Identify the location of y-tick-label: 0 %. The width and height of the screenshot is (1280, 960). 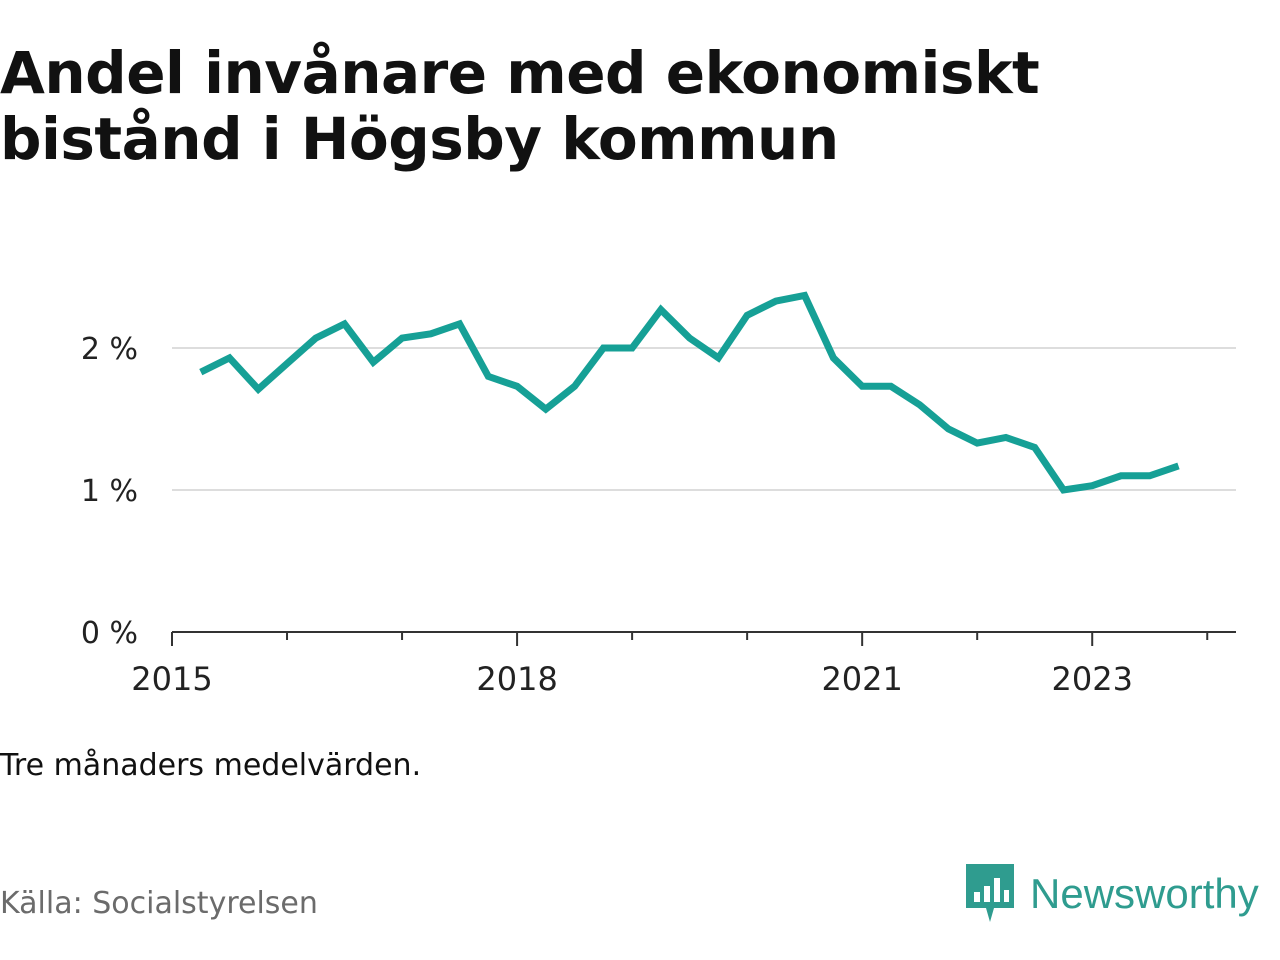
(109, 633).